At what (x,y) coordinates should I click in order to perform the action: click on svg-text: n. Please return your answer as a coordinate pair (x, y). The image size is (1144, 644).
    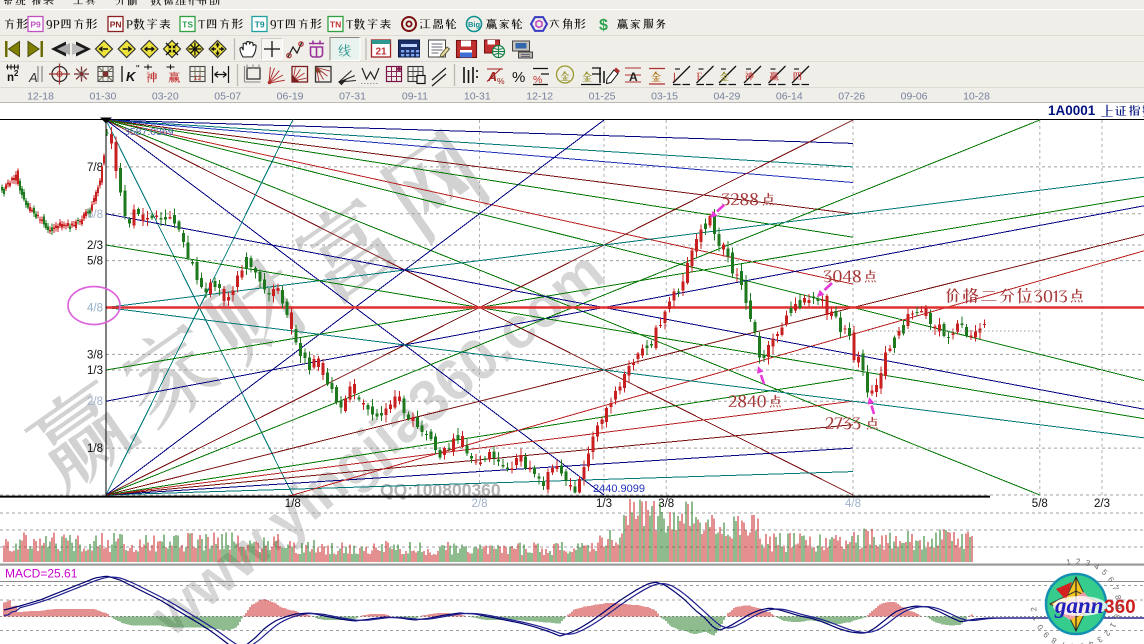
    Looking at the image, I should click on (10, 78).